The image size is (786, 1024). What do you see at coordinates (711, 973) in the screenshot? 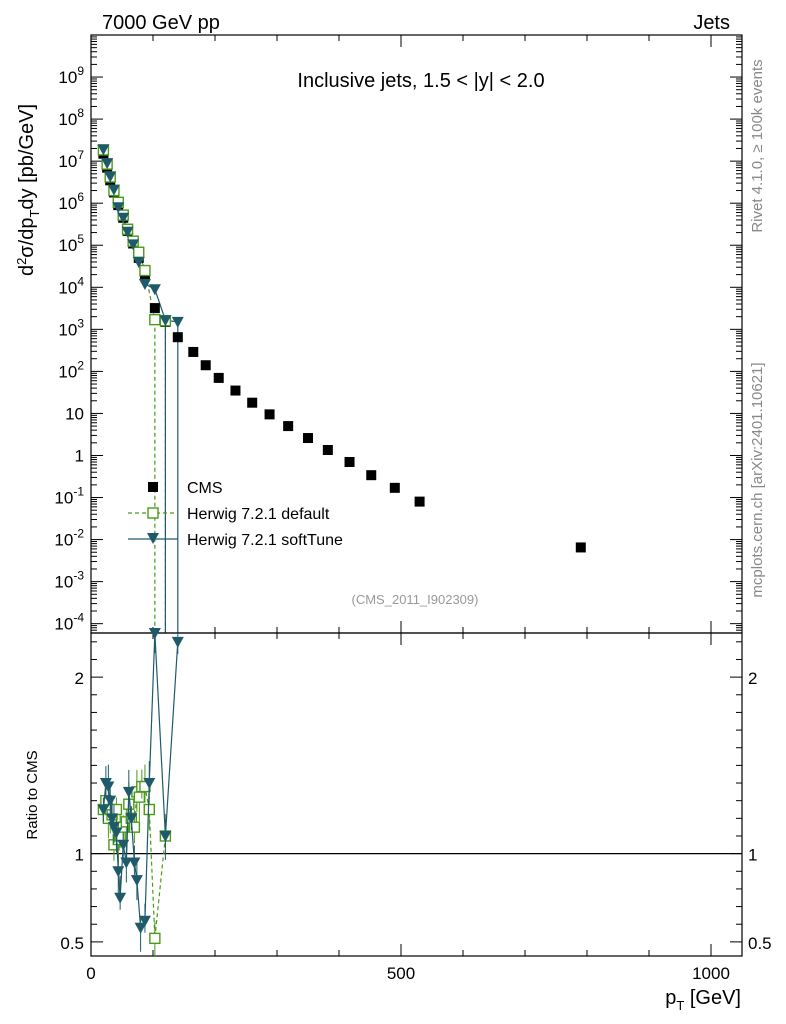
I see `x-tick-label: 1000` at bounding box center [711, 973].